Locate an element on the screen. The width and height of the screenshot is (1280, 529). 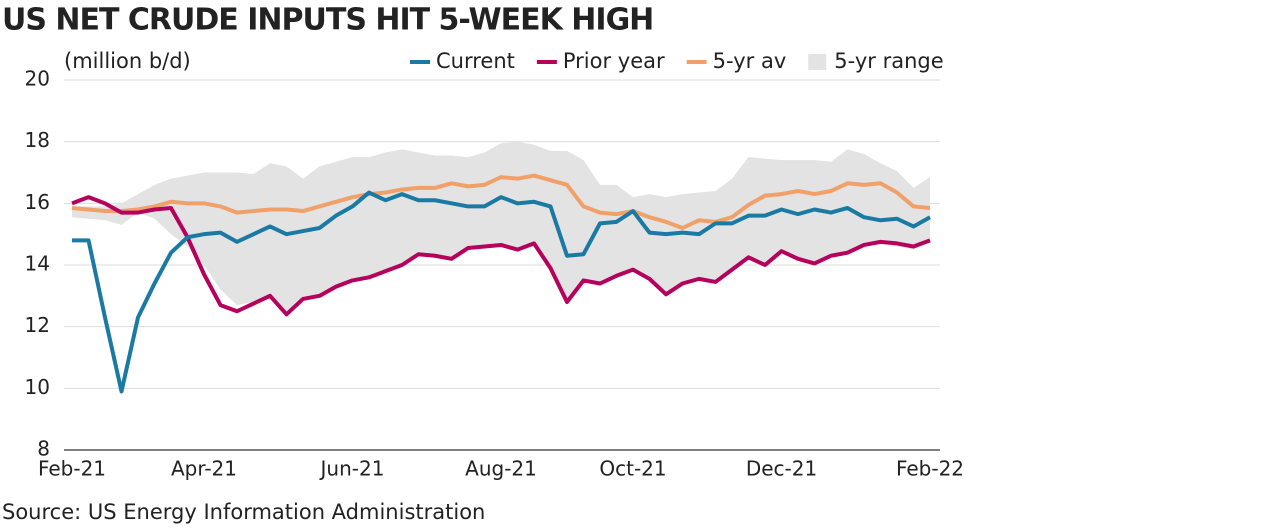
legend-label: 5-yr range is located at coordinates (888, 61).